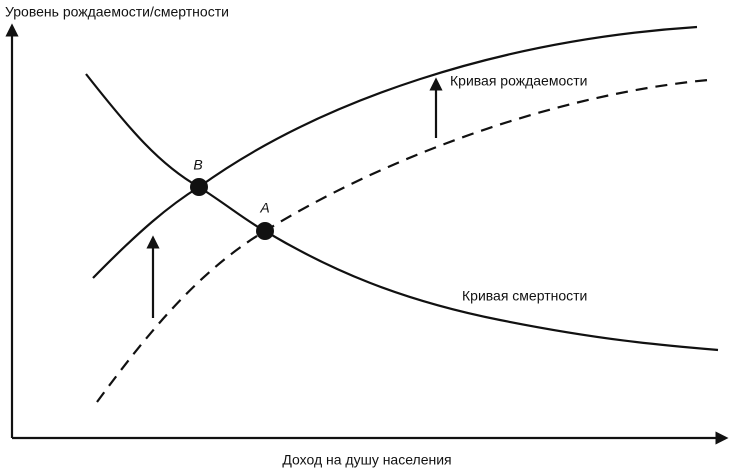 The width and height of the screenshot is (731, 474). Describe the element at coordinates (524, 296) in the screenshot. I see `death-curve-label: Кривая смертности` at that location.